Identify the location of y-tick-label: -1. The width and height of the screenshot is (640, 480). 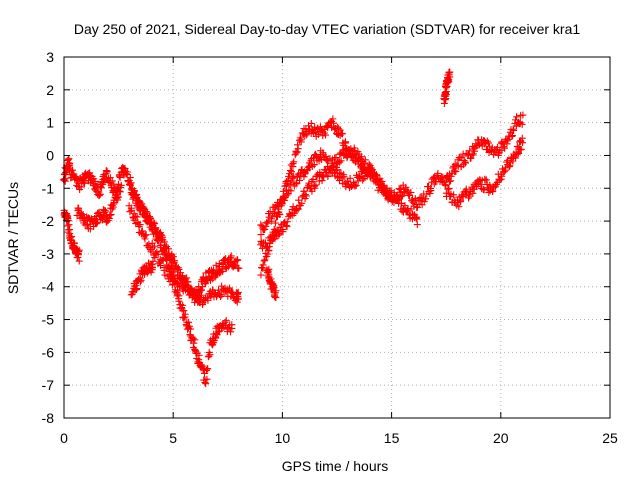
(48, 188).